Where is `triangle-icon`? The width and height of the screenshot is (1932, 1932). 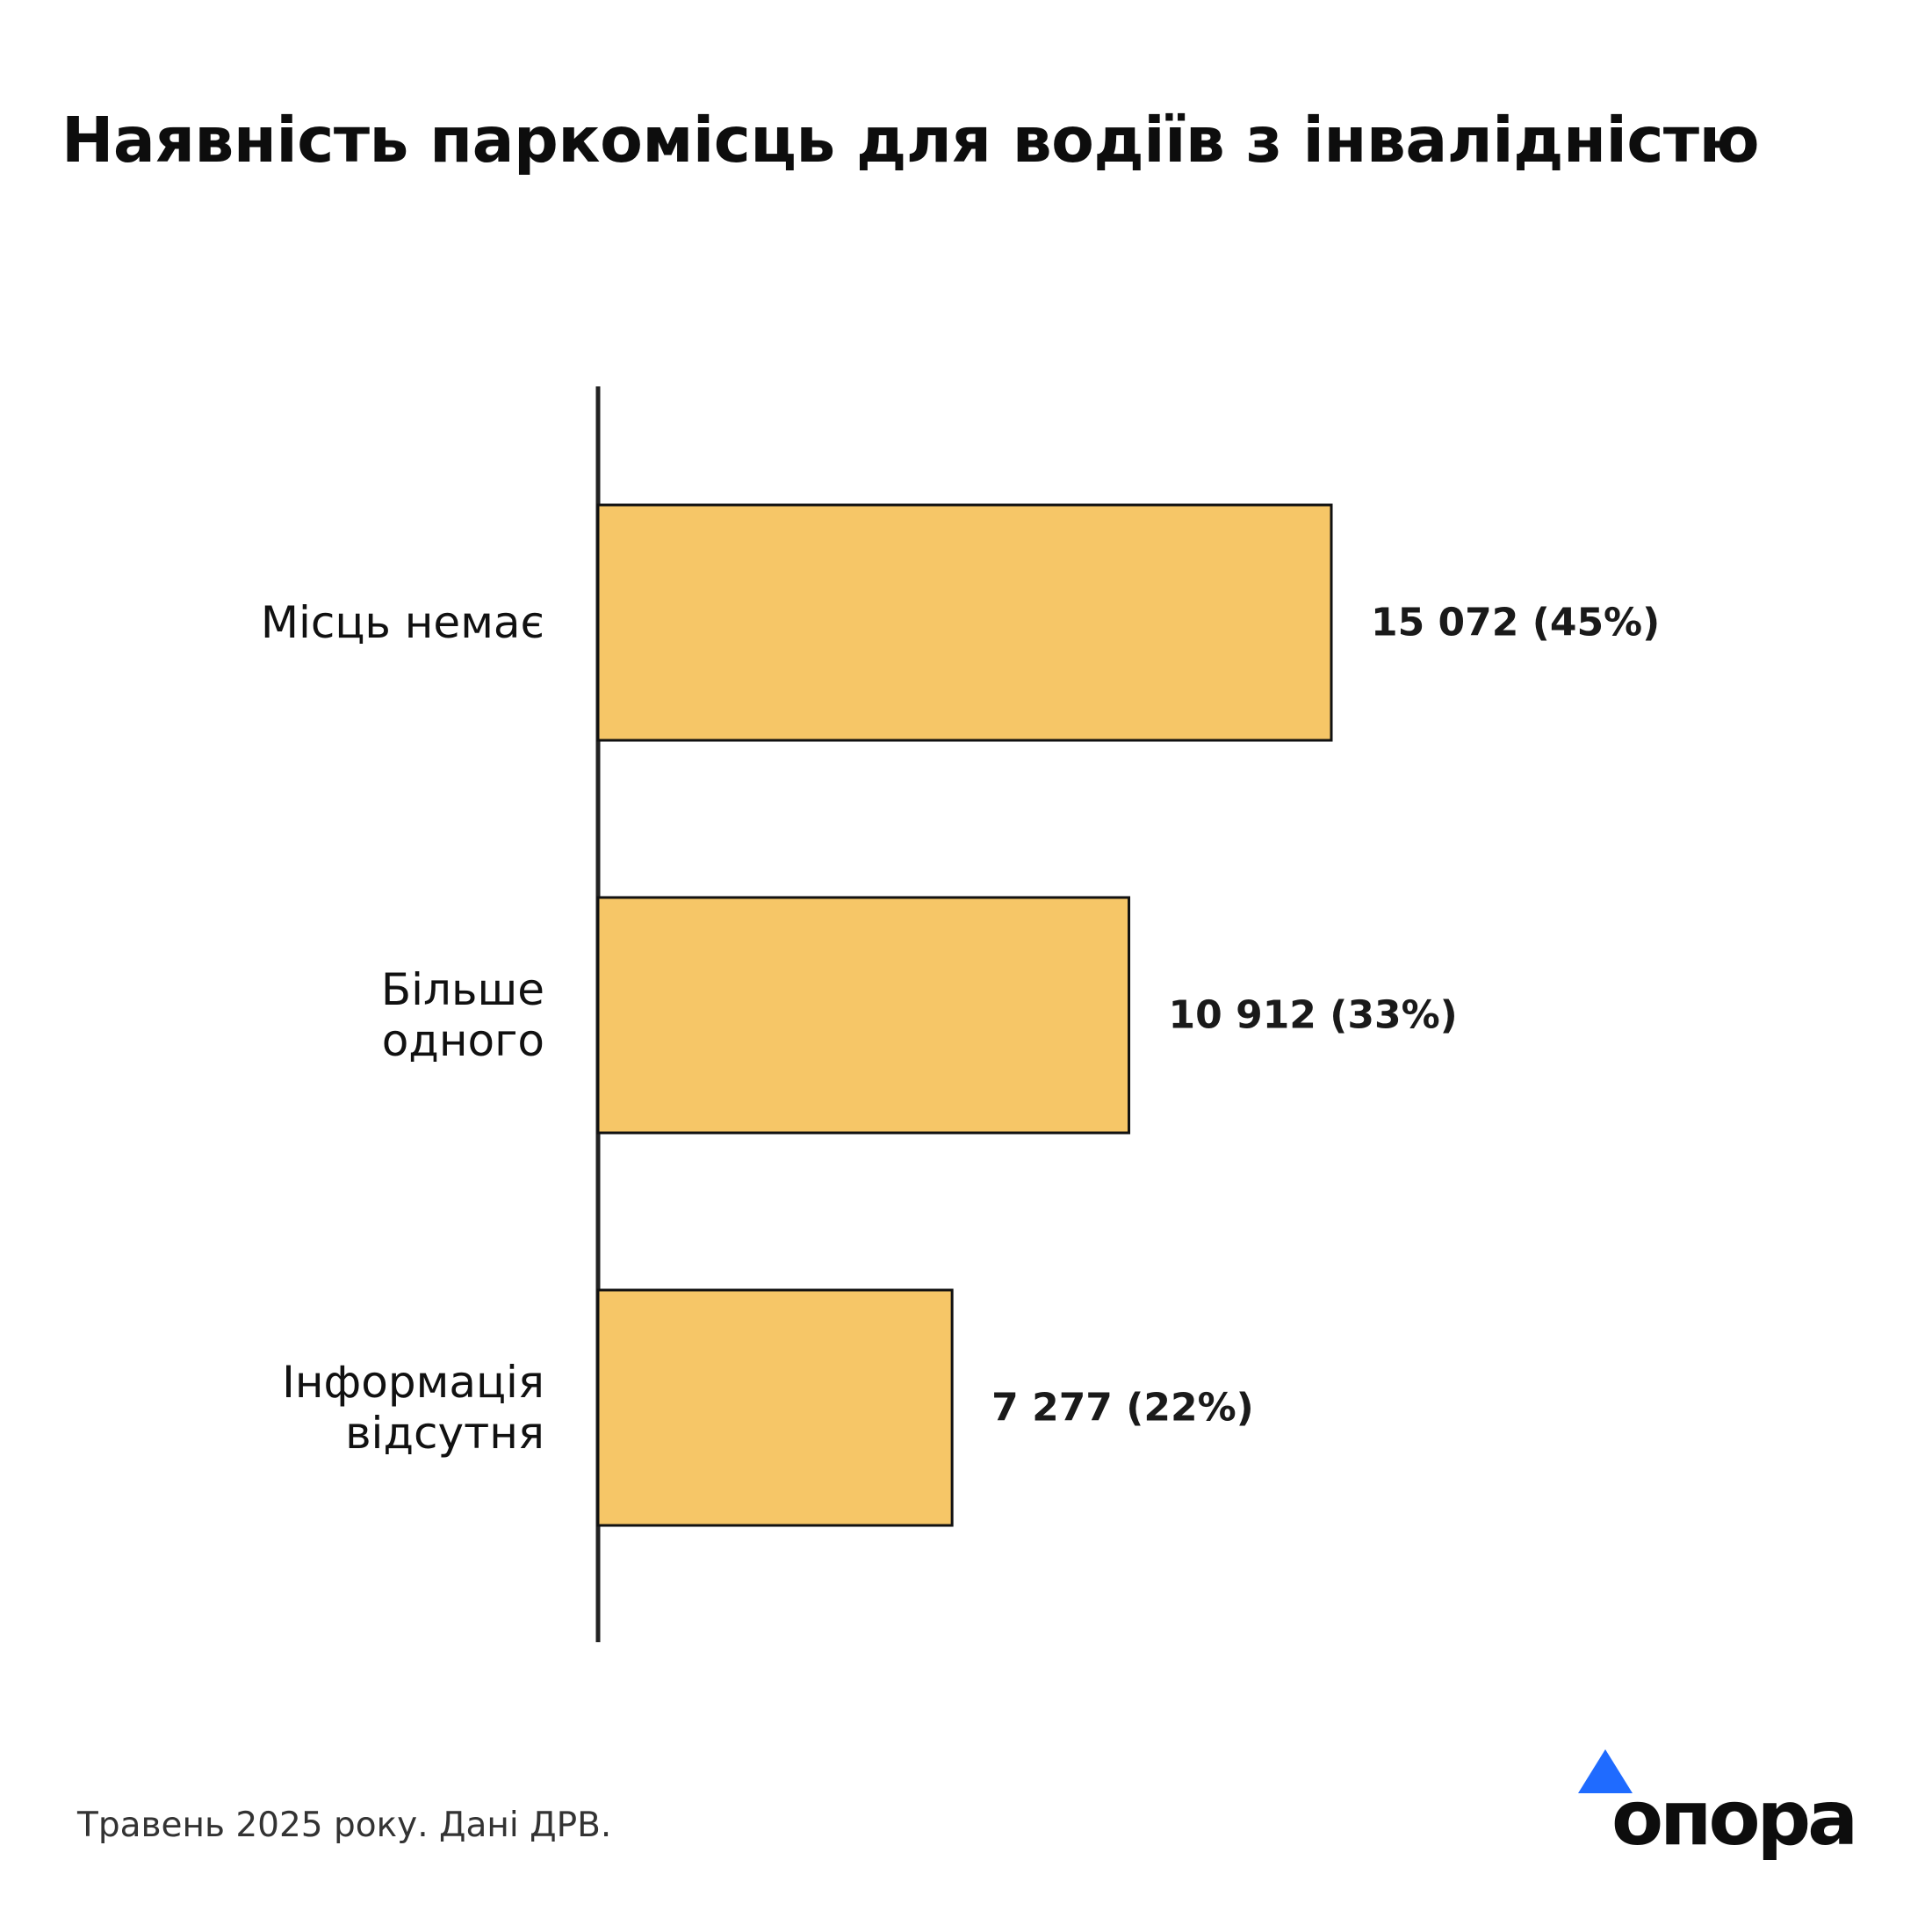
triangle-icon is located at coordinates (1605, 1771).